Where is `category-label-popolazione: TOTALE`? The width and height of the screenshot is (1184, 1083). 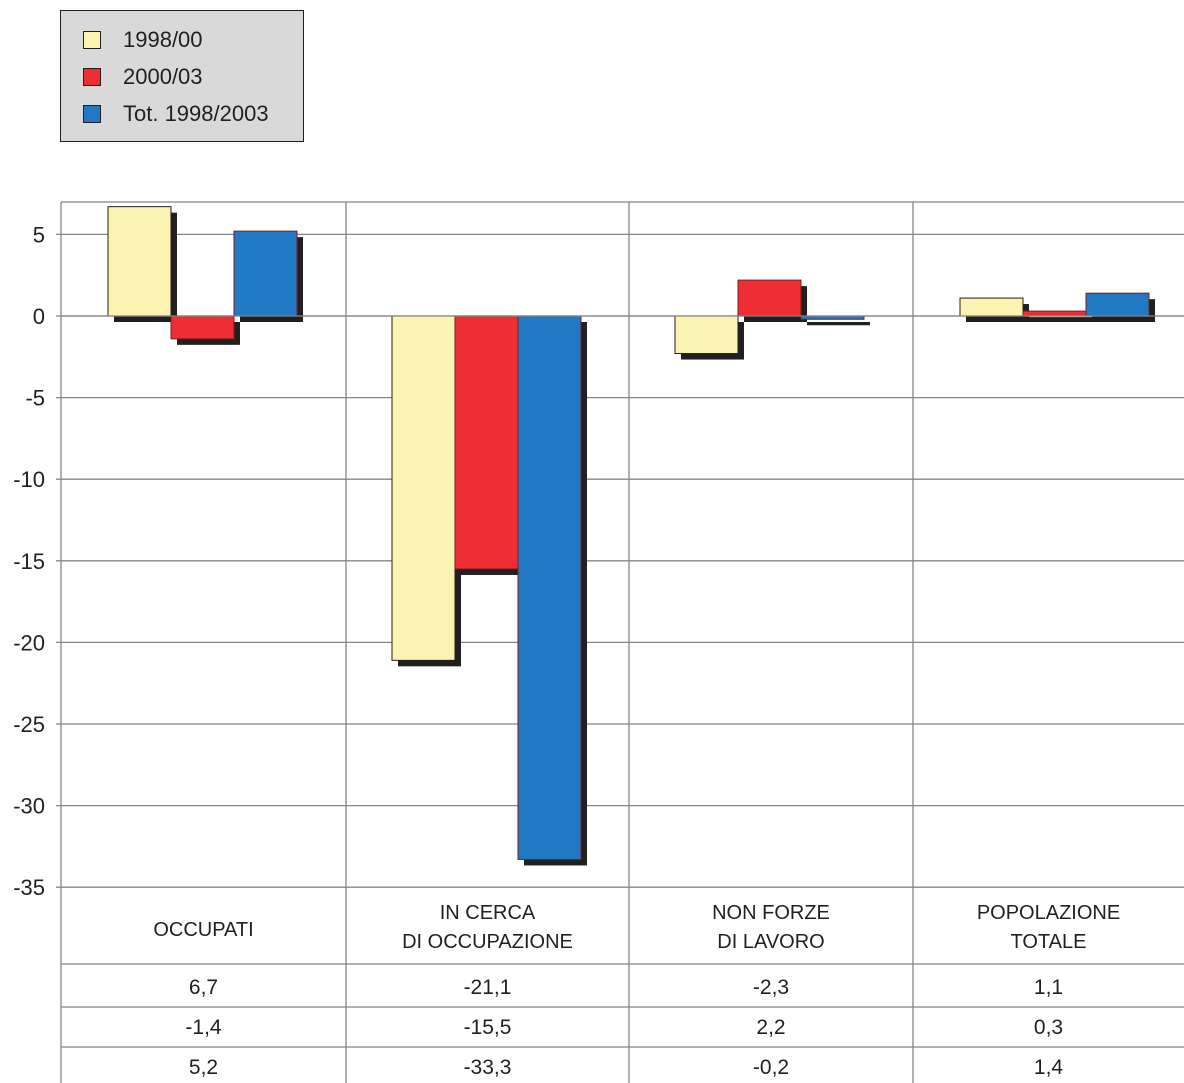 category-label-popolazione: TOTALE is located at coordinates (1049, 942).